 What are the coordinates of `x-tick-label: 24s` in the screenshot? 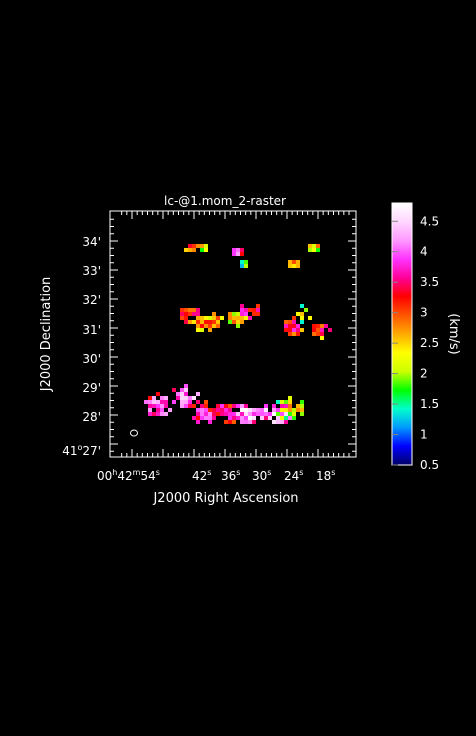 It's located at (293, 475).